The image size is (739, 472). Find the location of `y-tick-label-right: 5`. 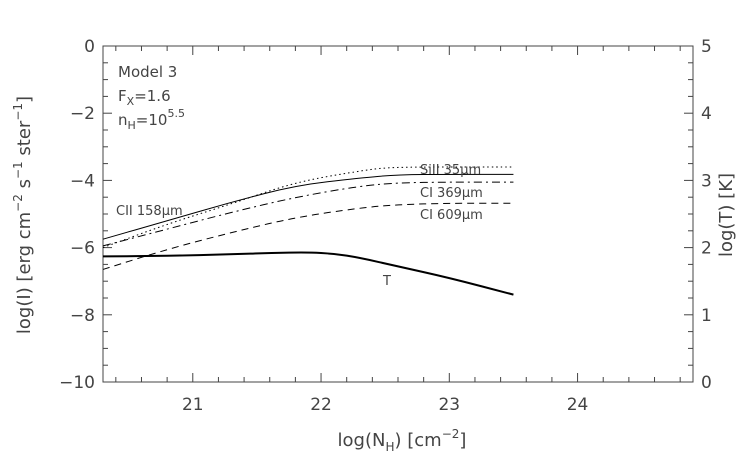

y-tick-label-right: 5 is located at coordinates (706, 47).